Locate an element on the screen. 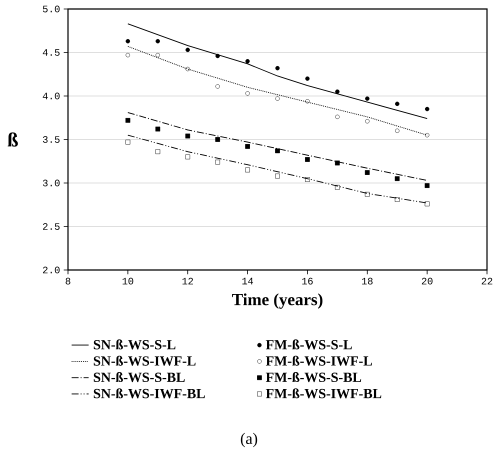  legend-label: FM-ß-WS-S-BL is located at coordinates (314, 377).